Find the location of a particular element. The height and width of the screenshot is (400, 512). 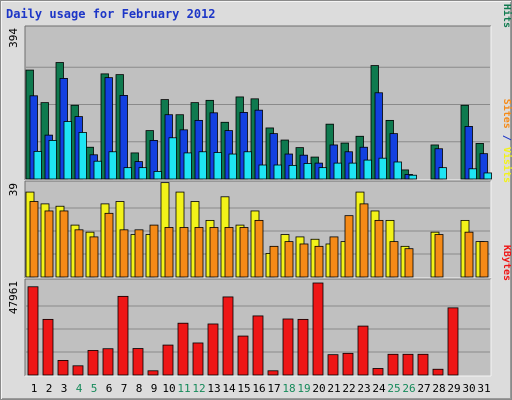

day-tick-label: 4 is located at coordinates (79, 388).